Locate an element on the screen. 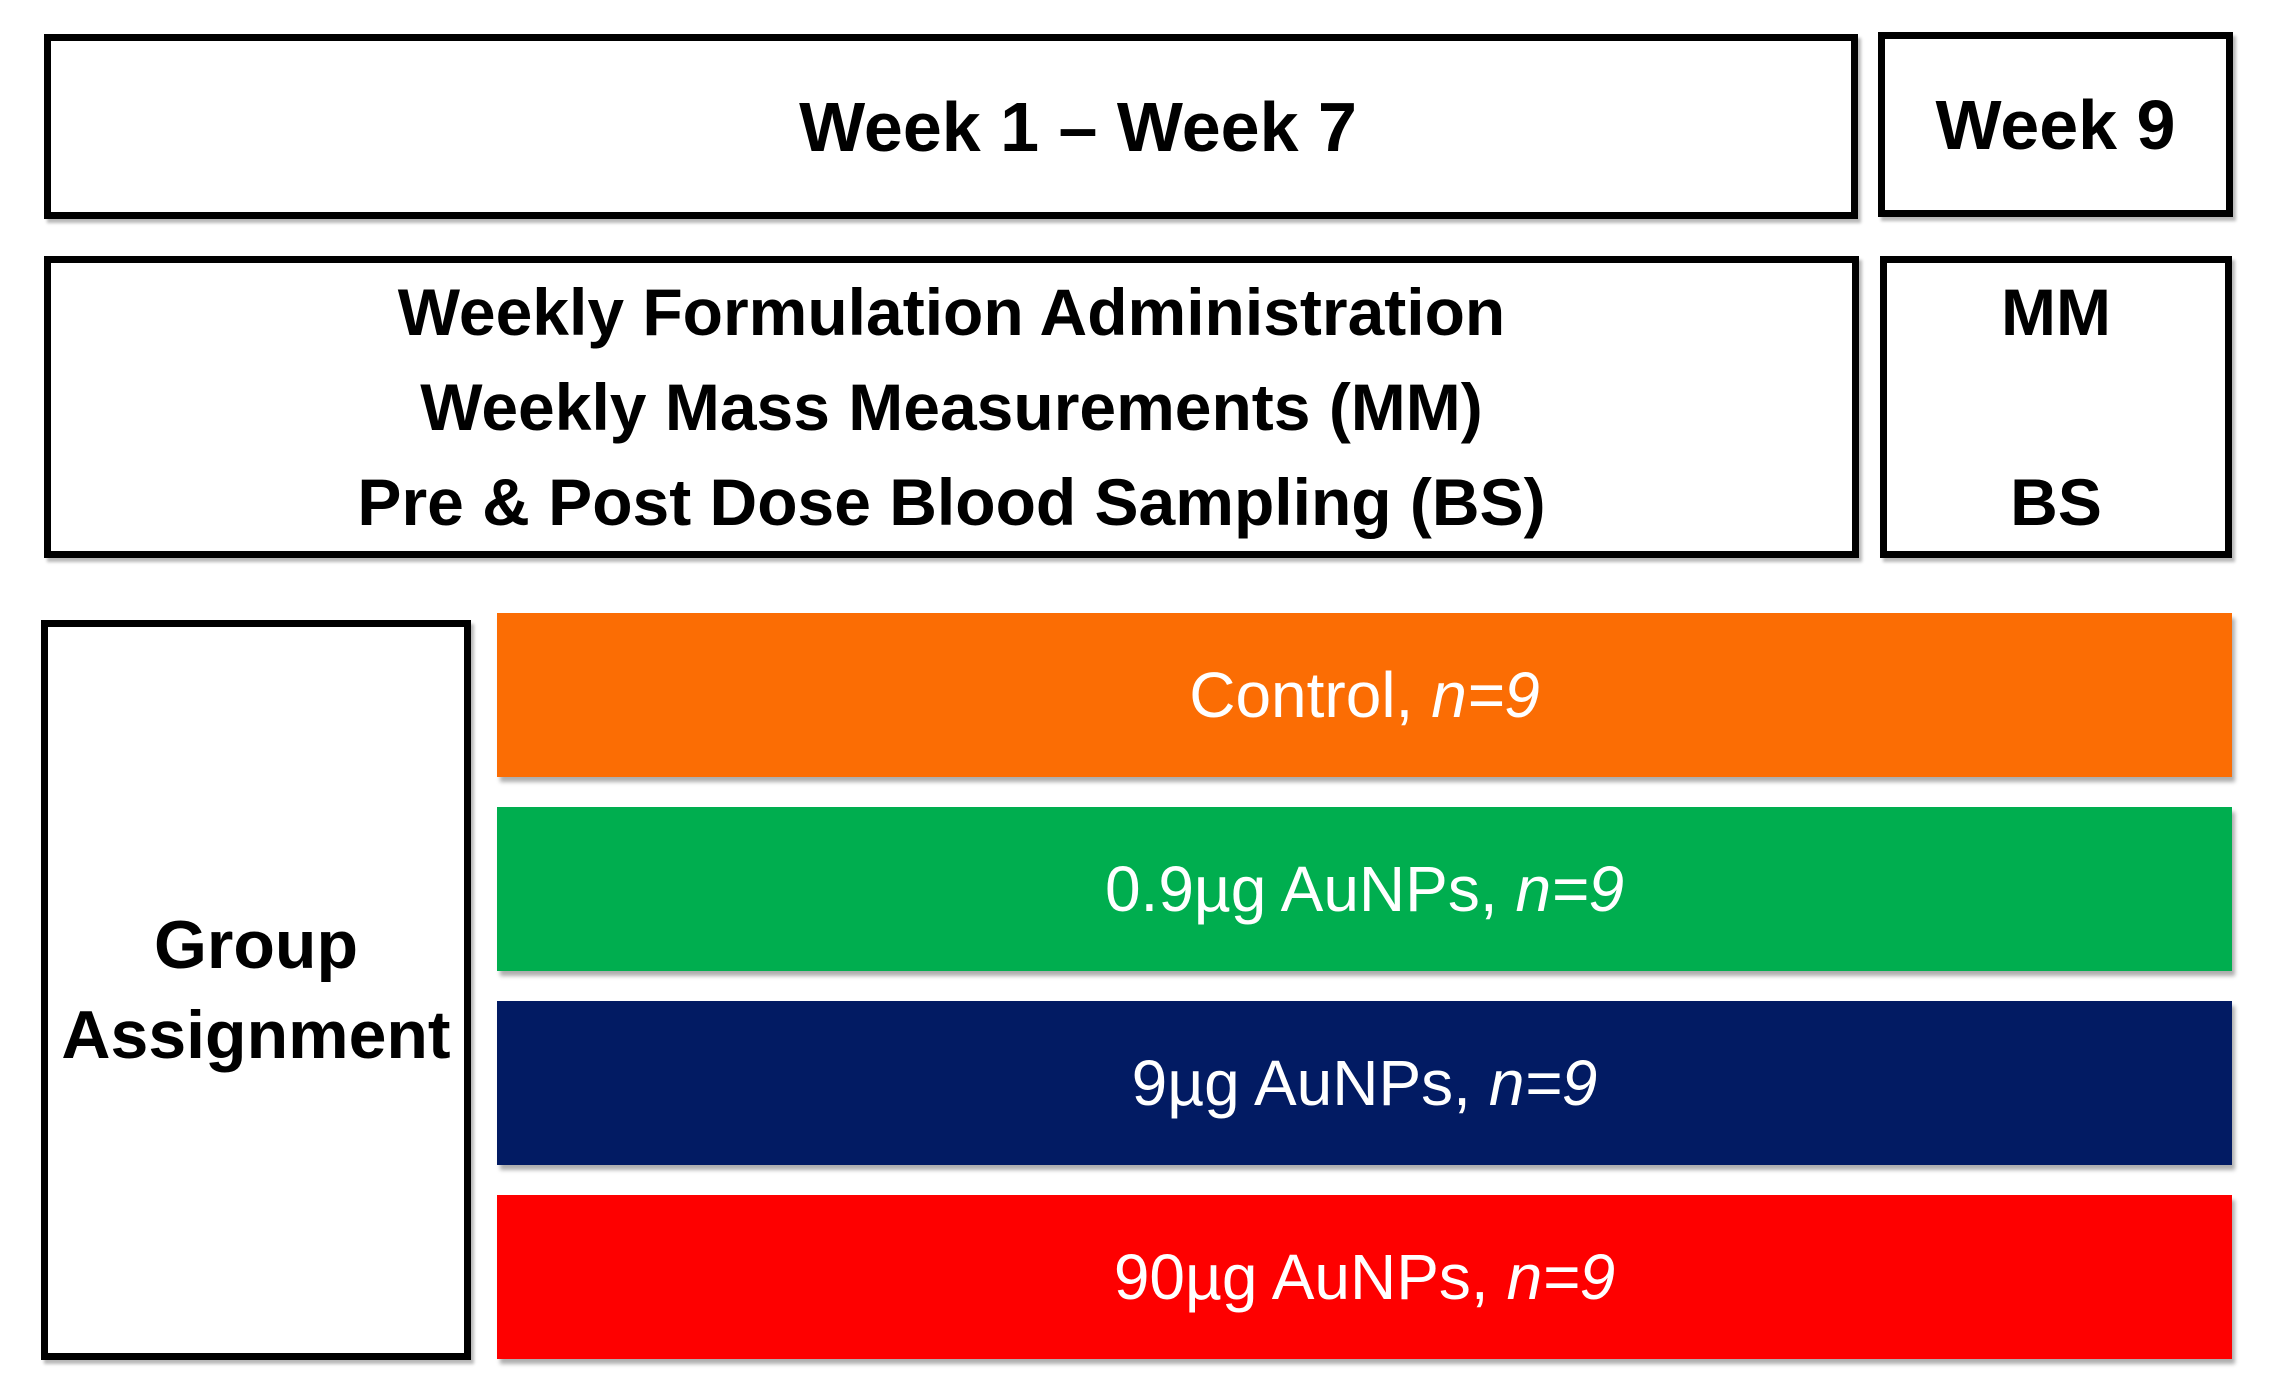  week9-label: Week 9 is located at coordinates (2055, 124).